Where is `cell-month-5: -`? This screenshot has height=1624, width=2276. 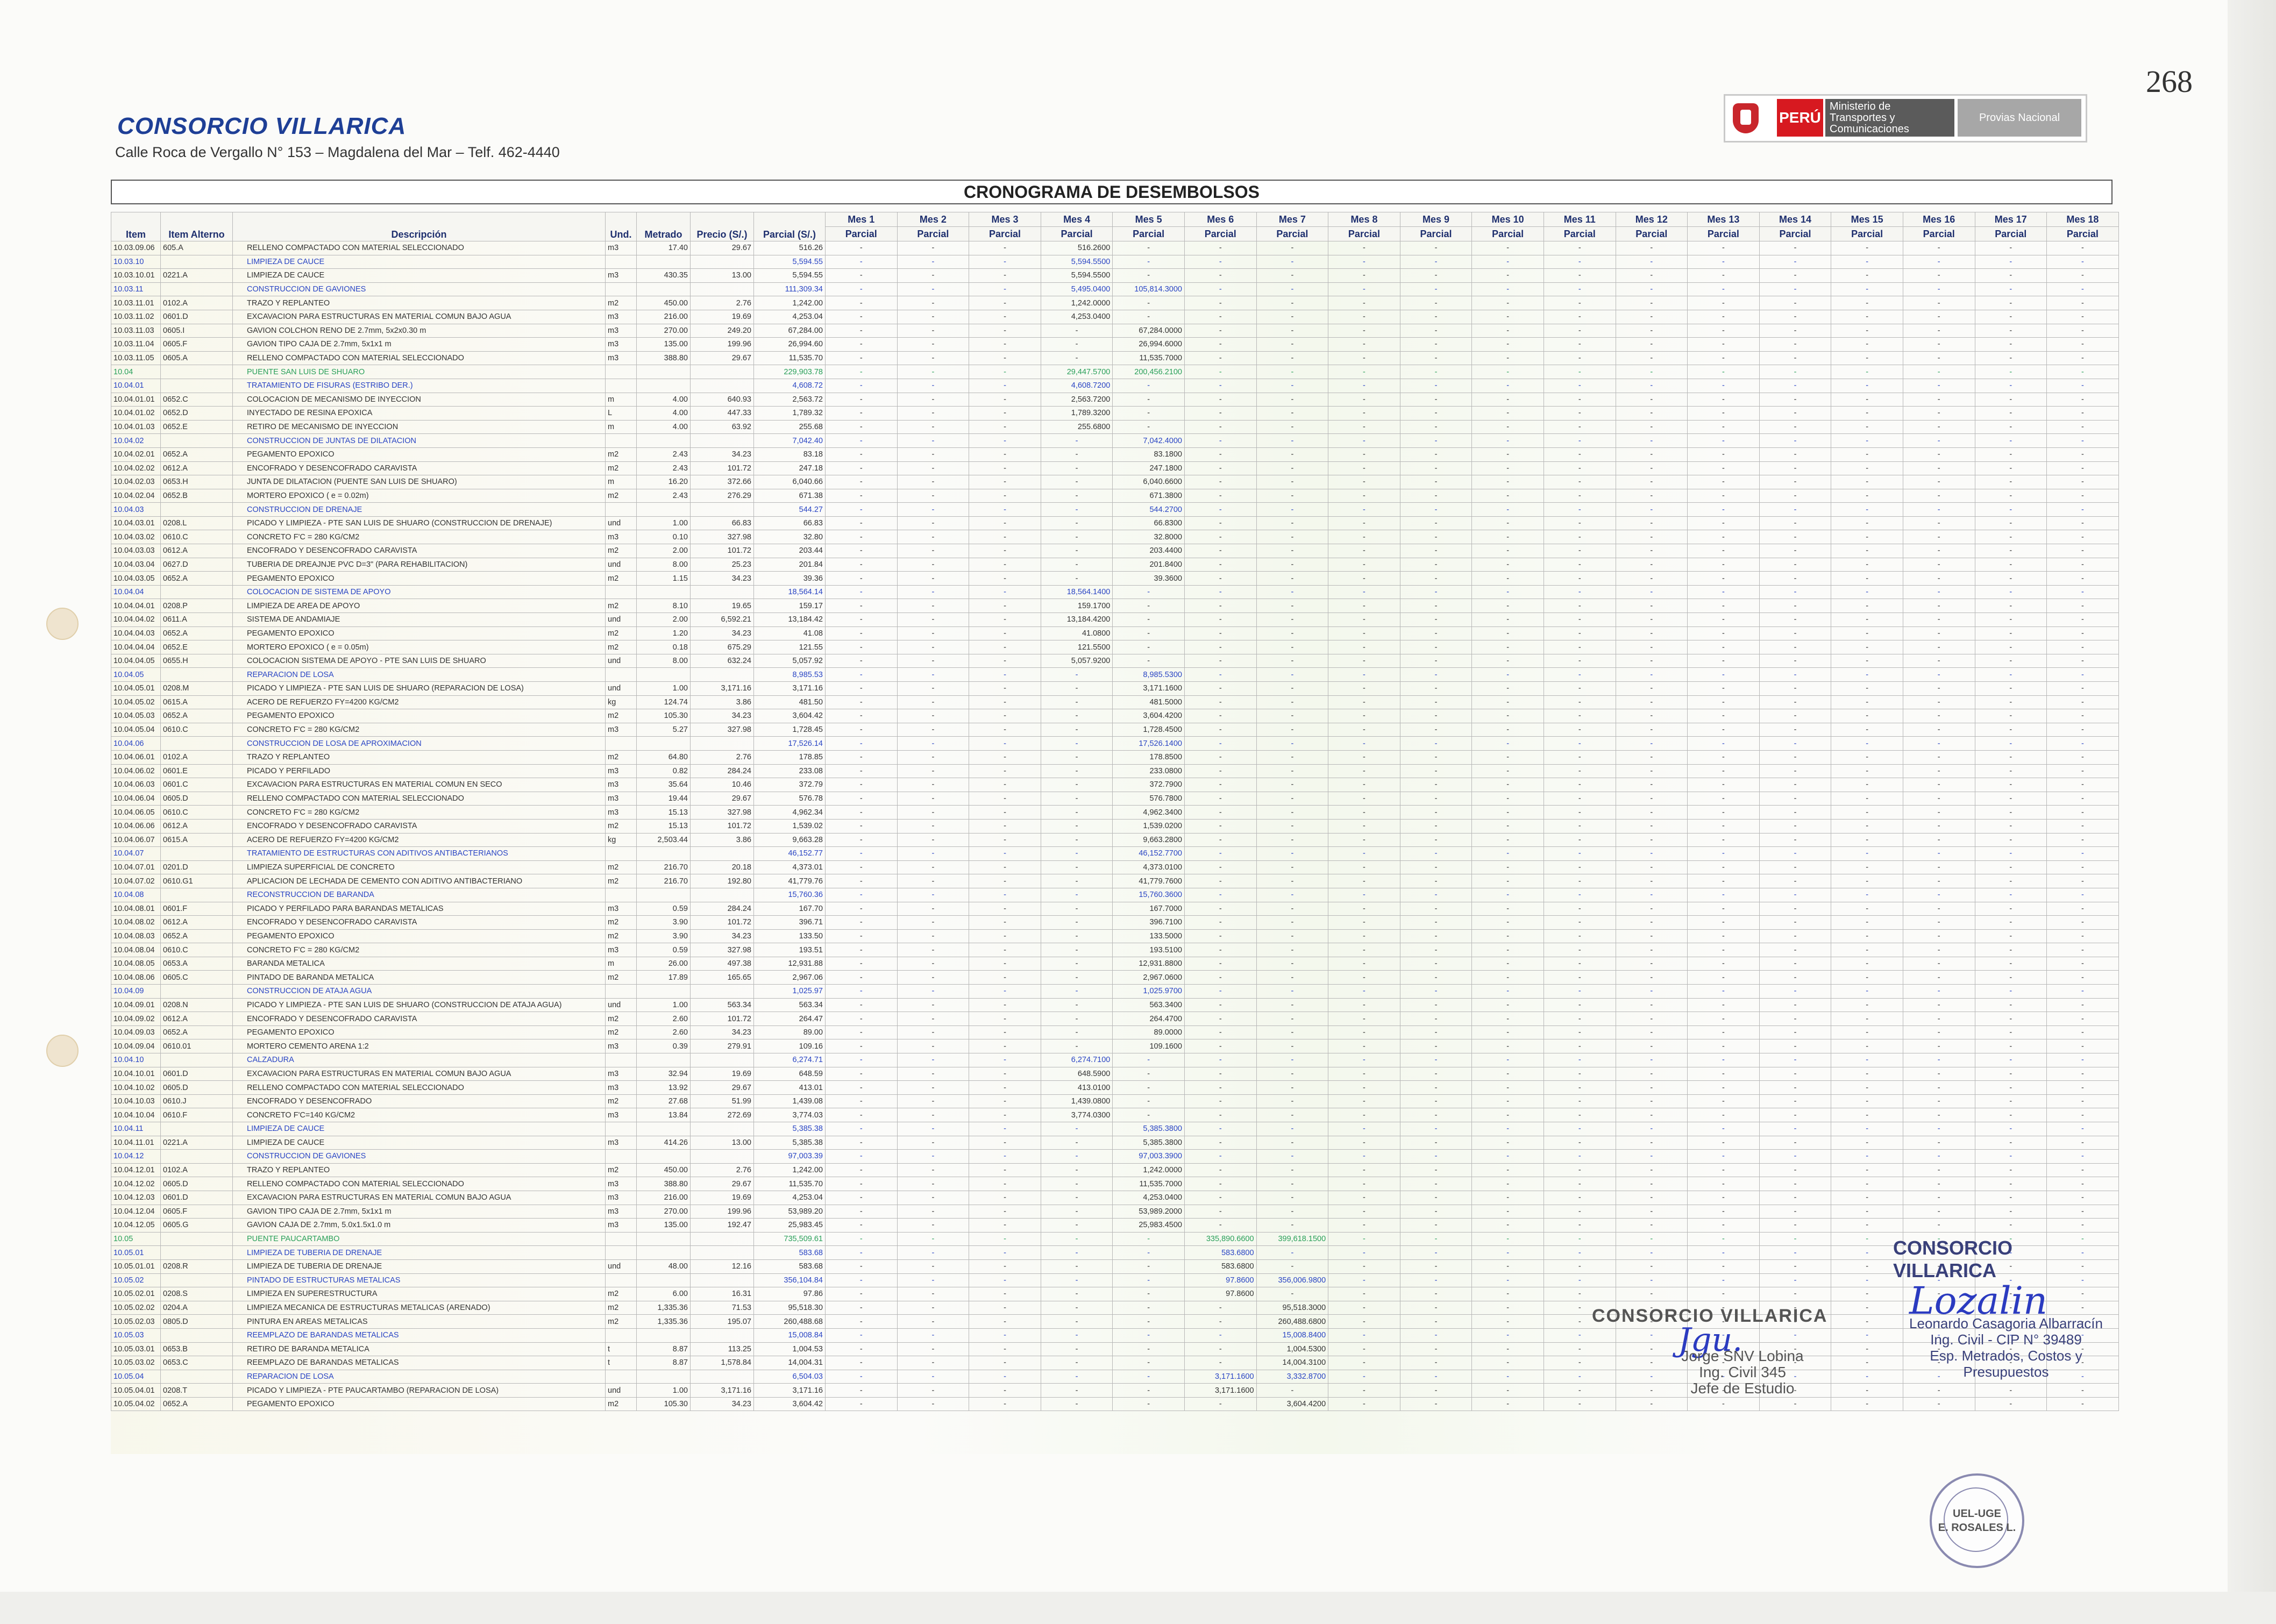
cell-month-5: - is located at coordinates (1148, 1073).